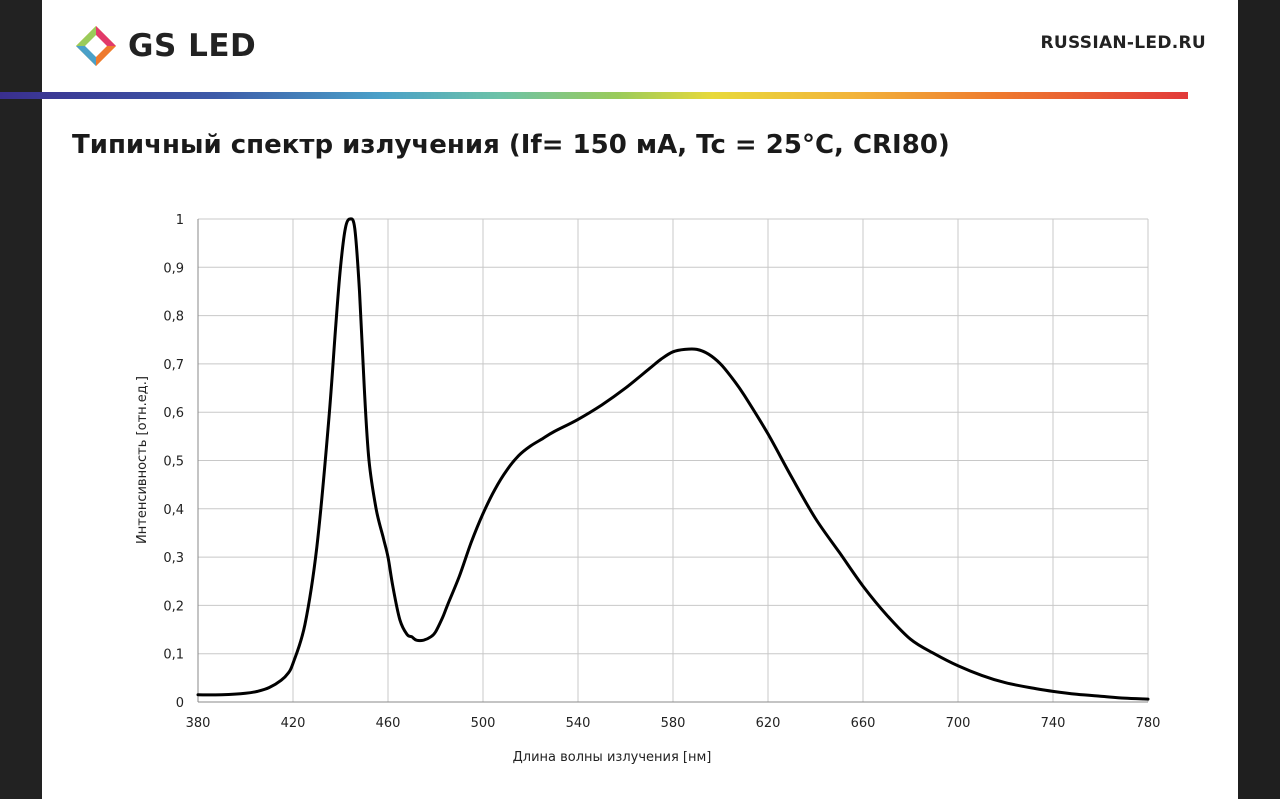  I want to click on x-tick-label: 580, so click(673, 723).